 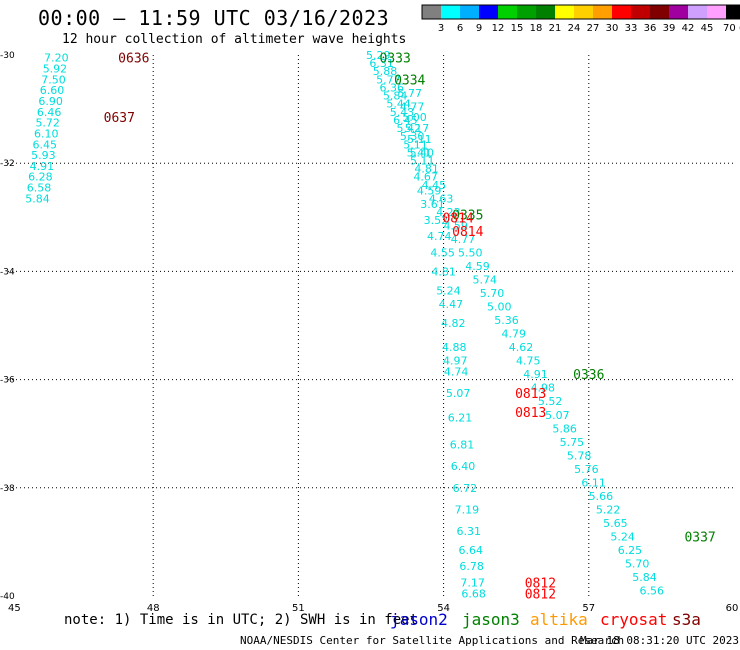 I want to click on swh-value: 4.59, so click(x=477, y=266).